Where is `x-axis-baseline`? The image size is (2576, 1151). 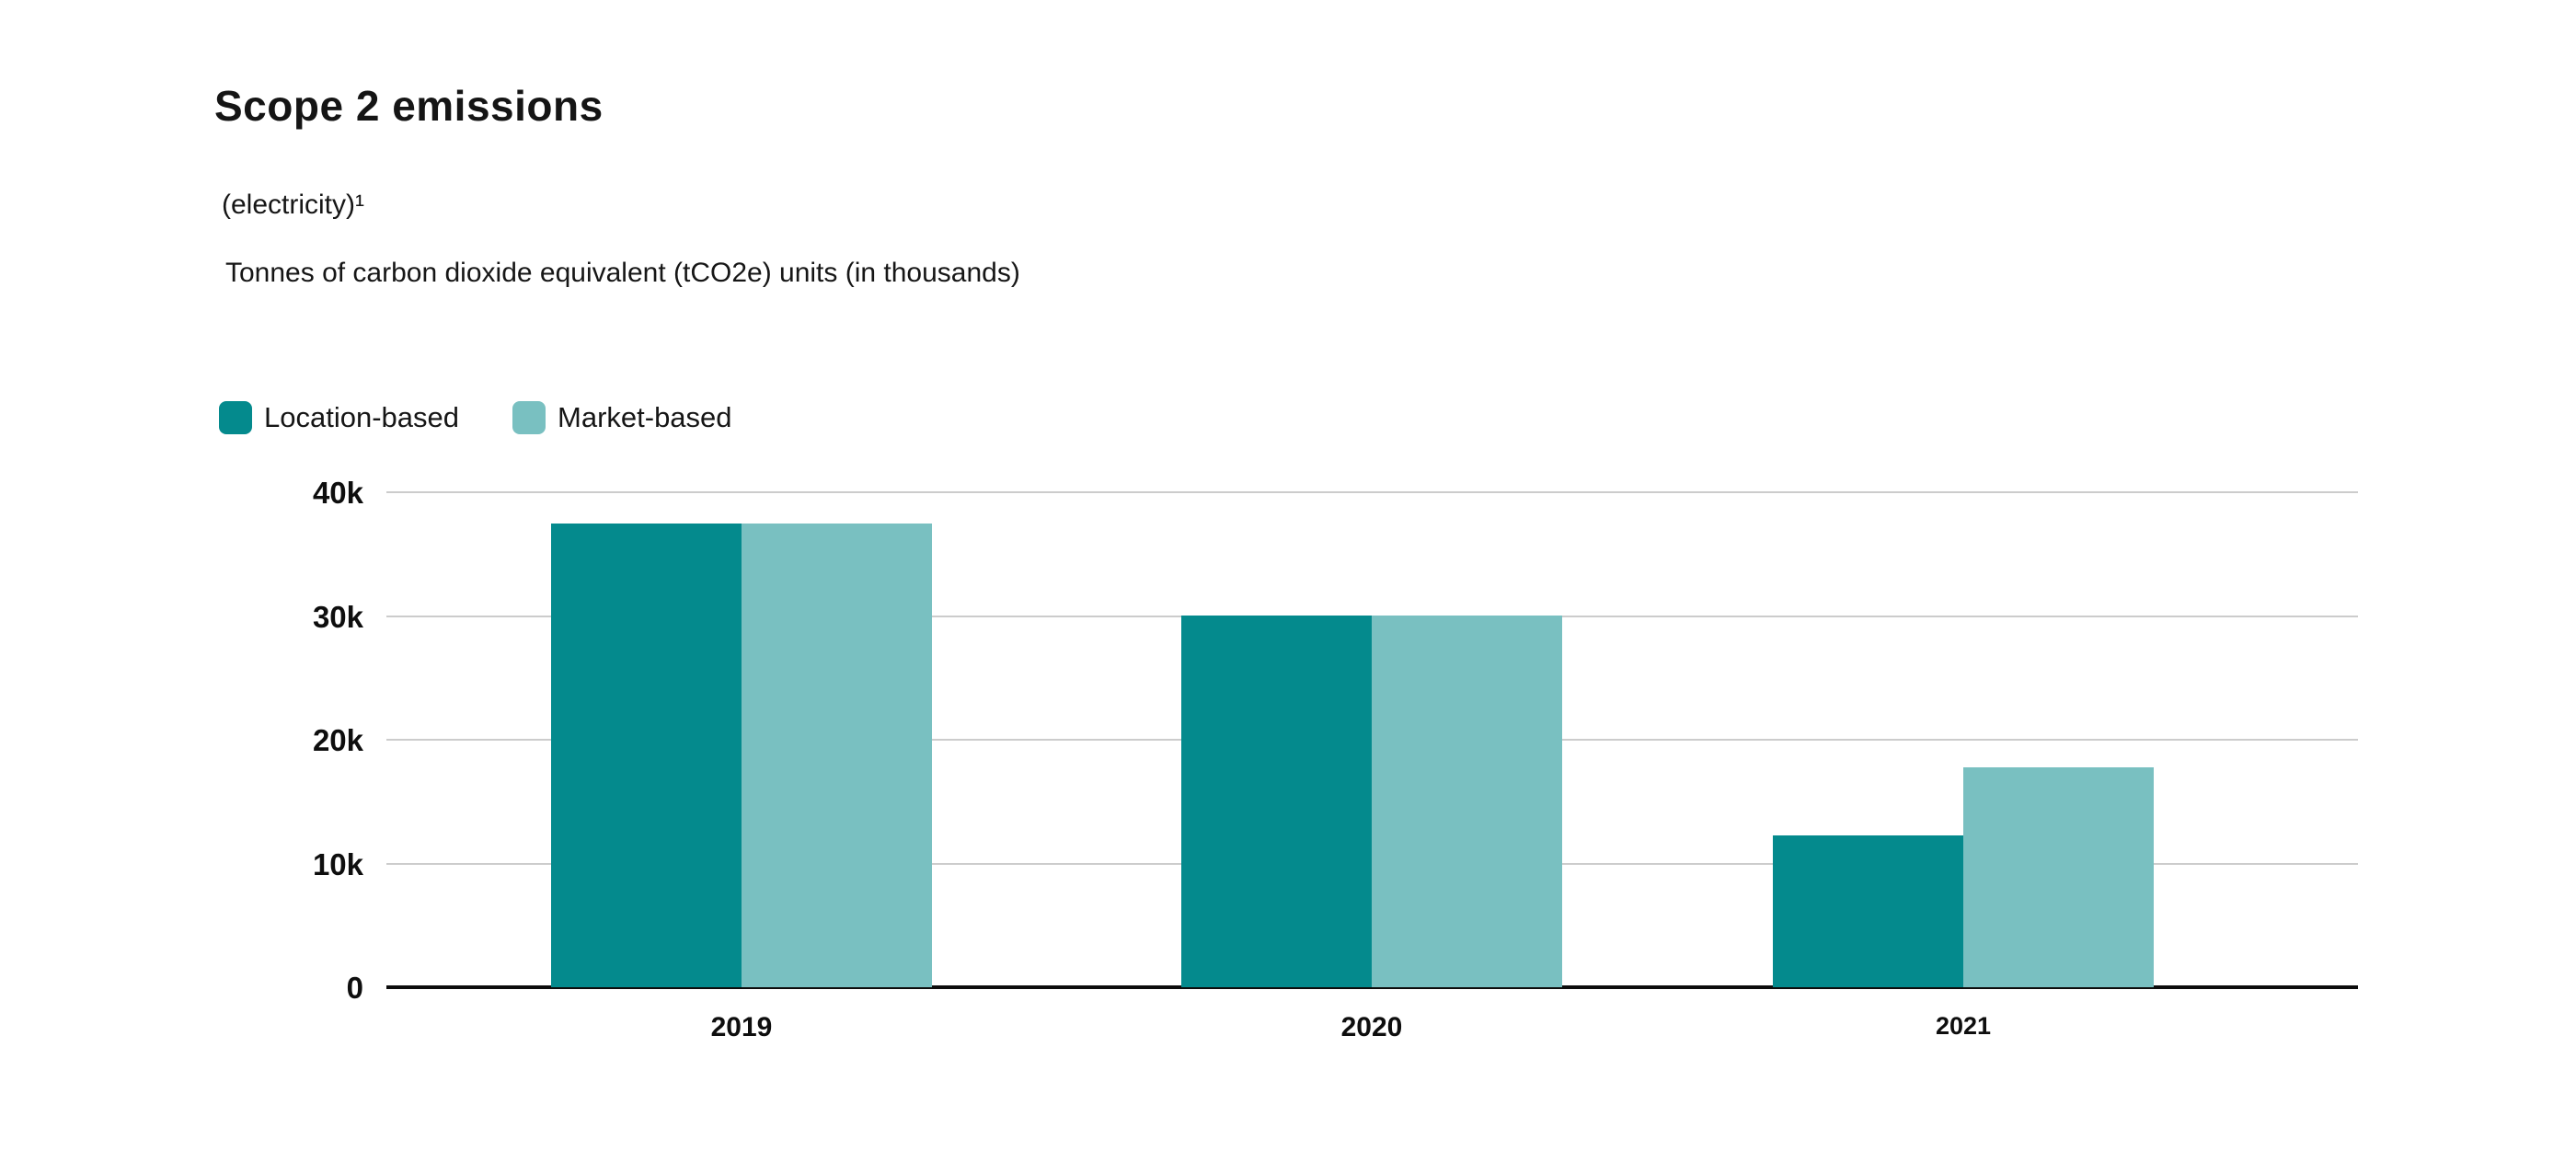
x-axis-baseline is located at coordinates (1372, 987).